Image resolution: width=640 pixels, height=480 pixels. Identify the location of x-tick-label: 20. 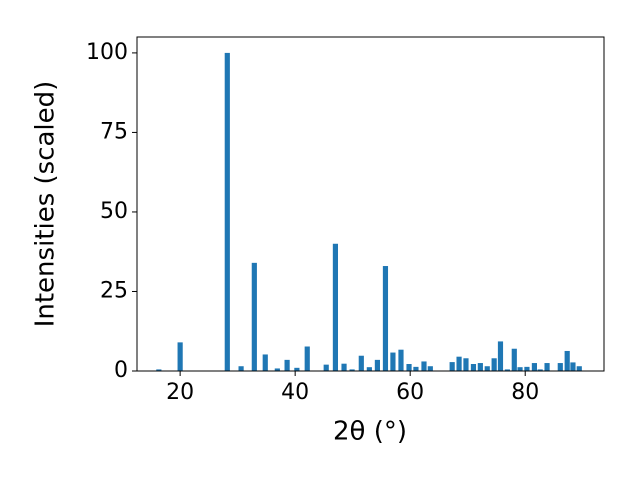
(180, 392).